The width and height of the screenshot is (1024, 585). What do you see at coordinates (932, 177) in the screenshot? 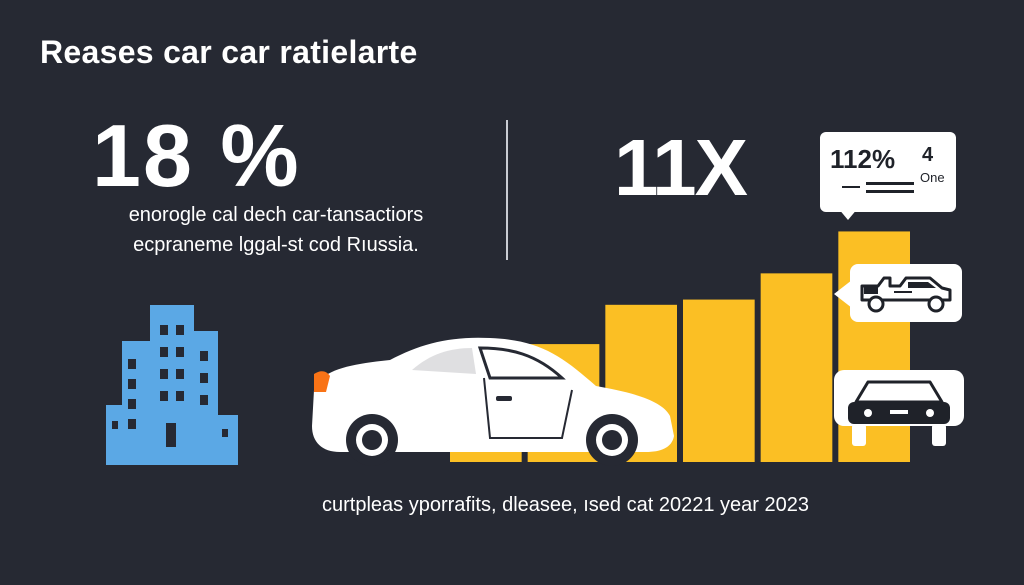
I see `callout-sub: One` at bounding box center [932, 177].